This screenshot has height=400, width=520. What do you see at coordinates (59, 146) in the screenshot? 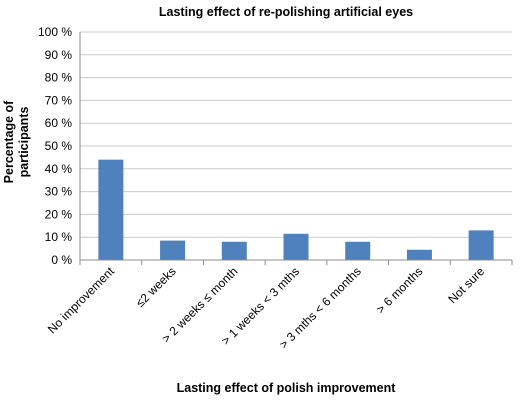
I see `y-tick-label: 50 %` at bounding box center [59, 146].